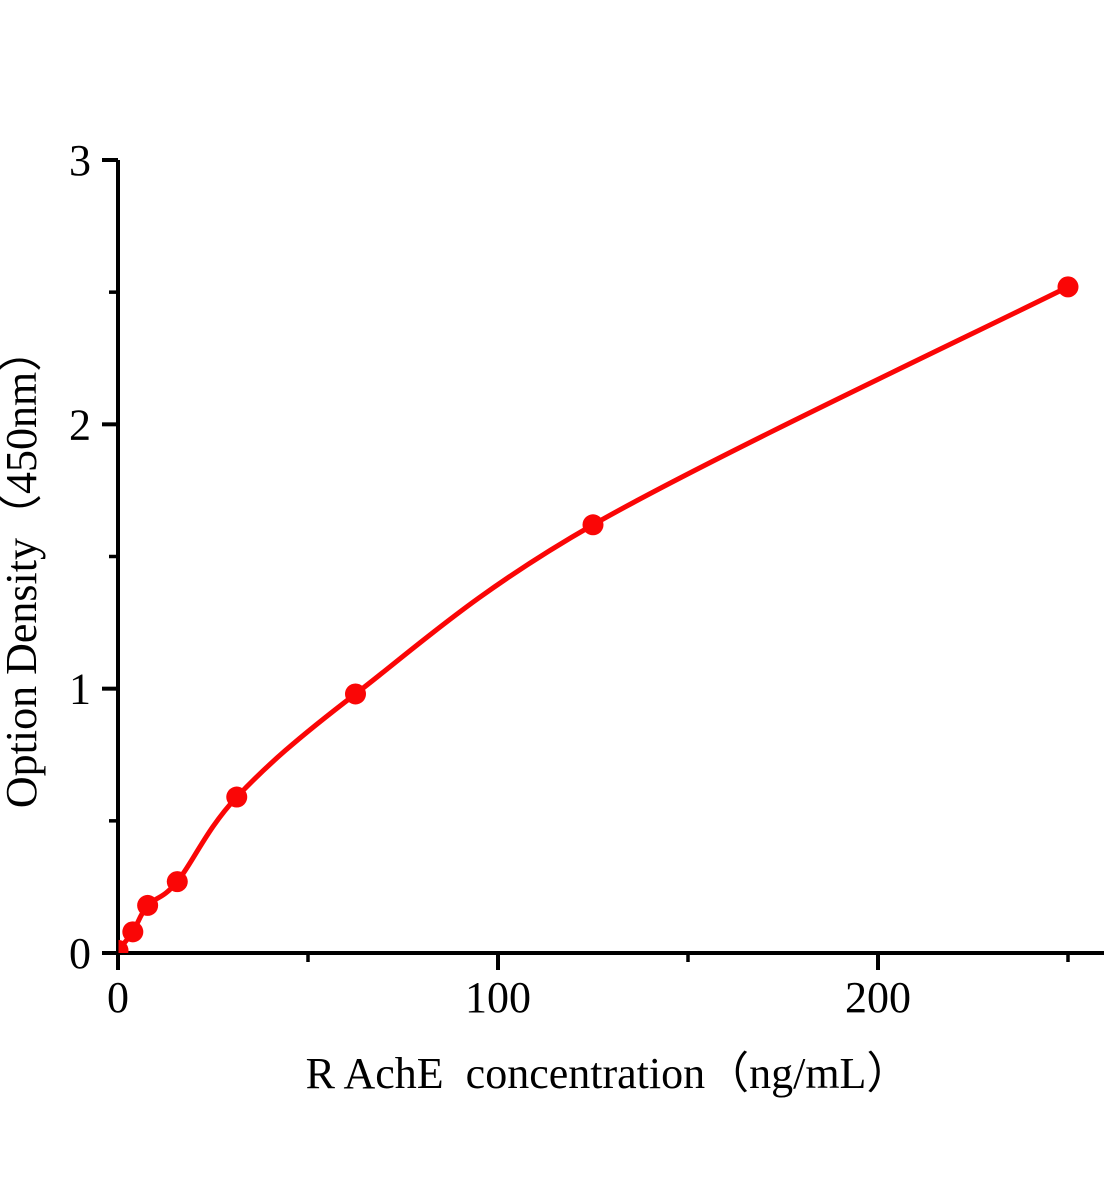  Describe the element at coordinates (878, 997) in the screenshot. I see `x-axis-tick-label: 200` at that location.